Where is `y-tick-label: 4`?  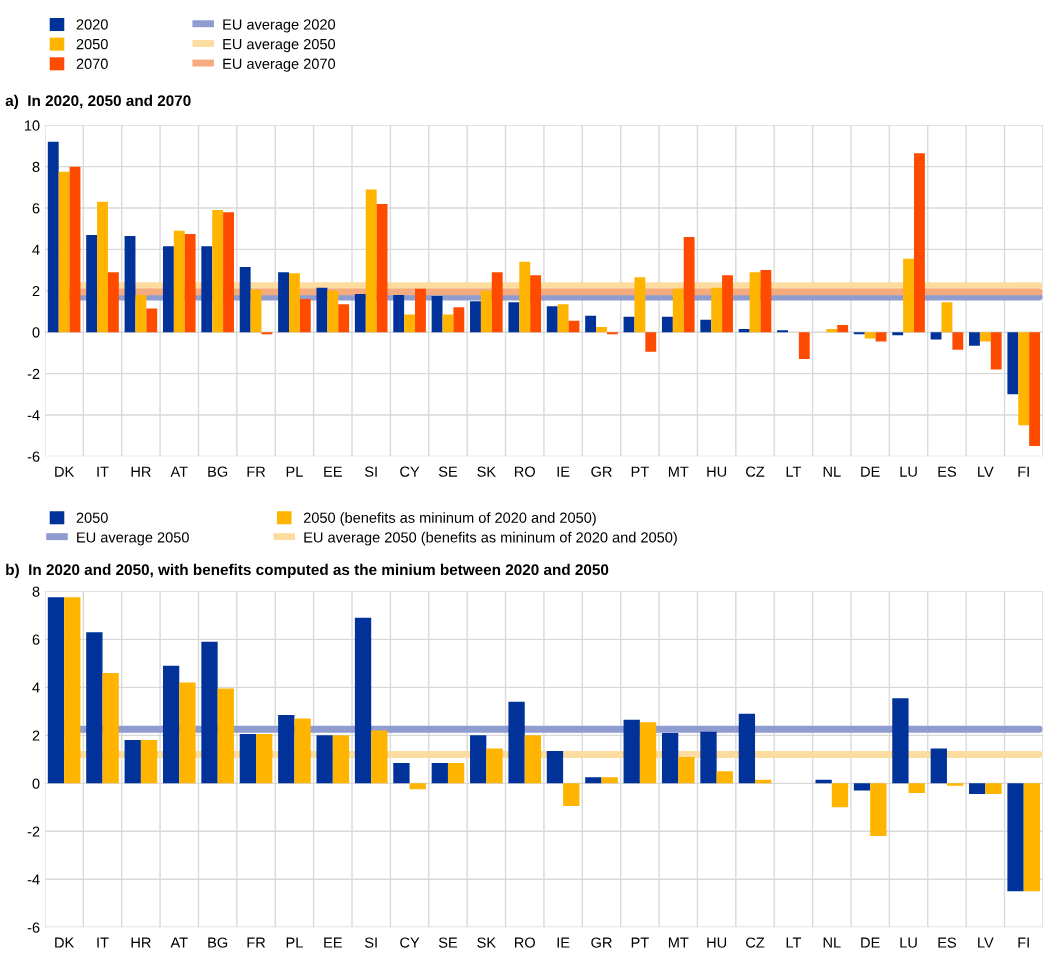
y-tick-label: 4 is located at coordinates (36, 249).